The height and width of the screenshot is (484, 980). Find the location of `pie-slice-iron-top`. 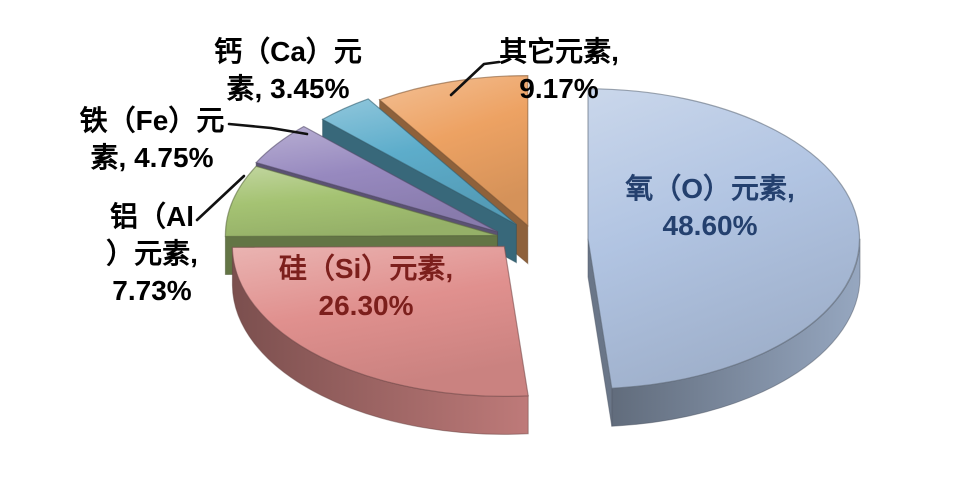

pie-slice-iron-top is located at coordinates (376, 179).